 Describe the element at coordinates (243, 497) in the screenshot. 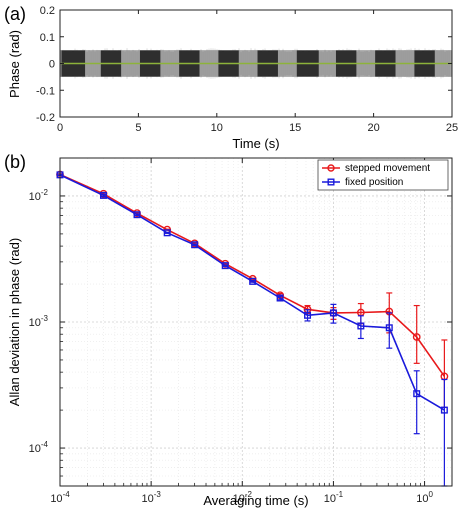

I see `x-tick-label: 10⁻²` at that location.